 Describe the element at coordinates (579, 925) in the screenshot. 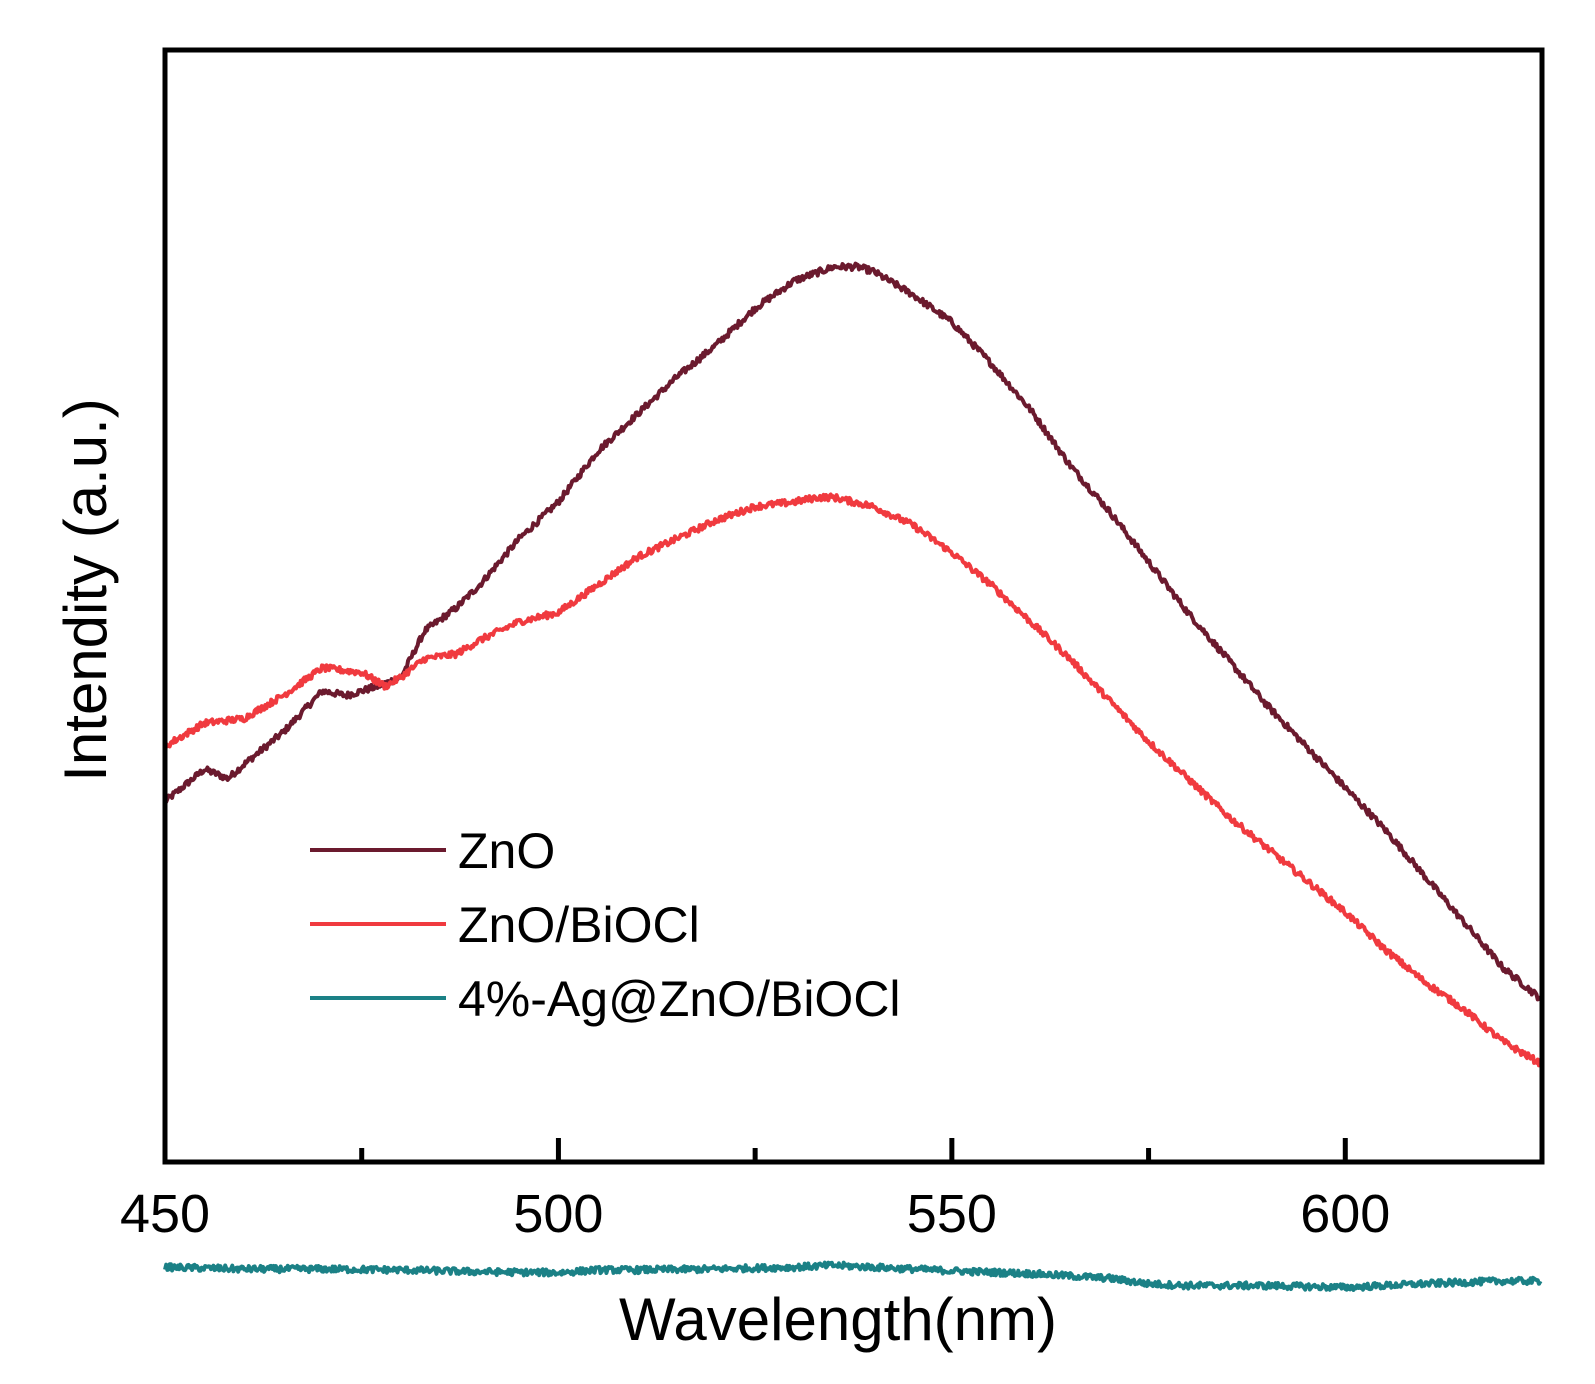

I see `legend-label-zno-biocl: ZnO/BiOCl` at that location.